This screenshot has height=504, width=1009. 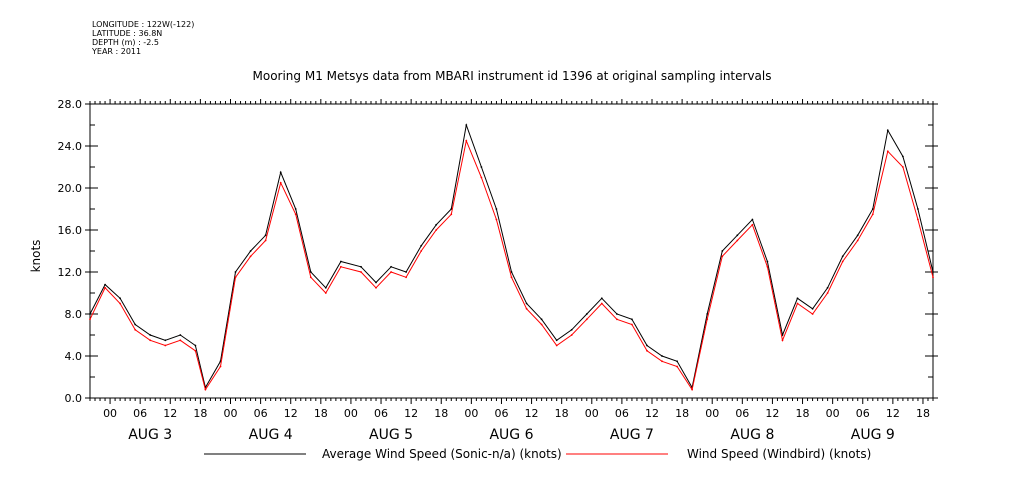 I want to click on x-day-label: AUG 5, so click(x=391, y=435).